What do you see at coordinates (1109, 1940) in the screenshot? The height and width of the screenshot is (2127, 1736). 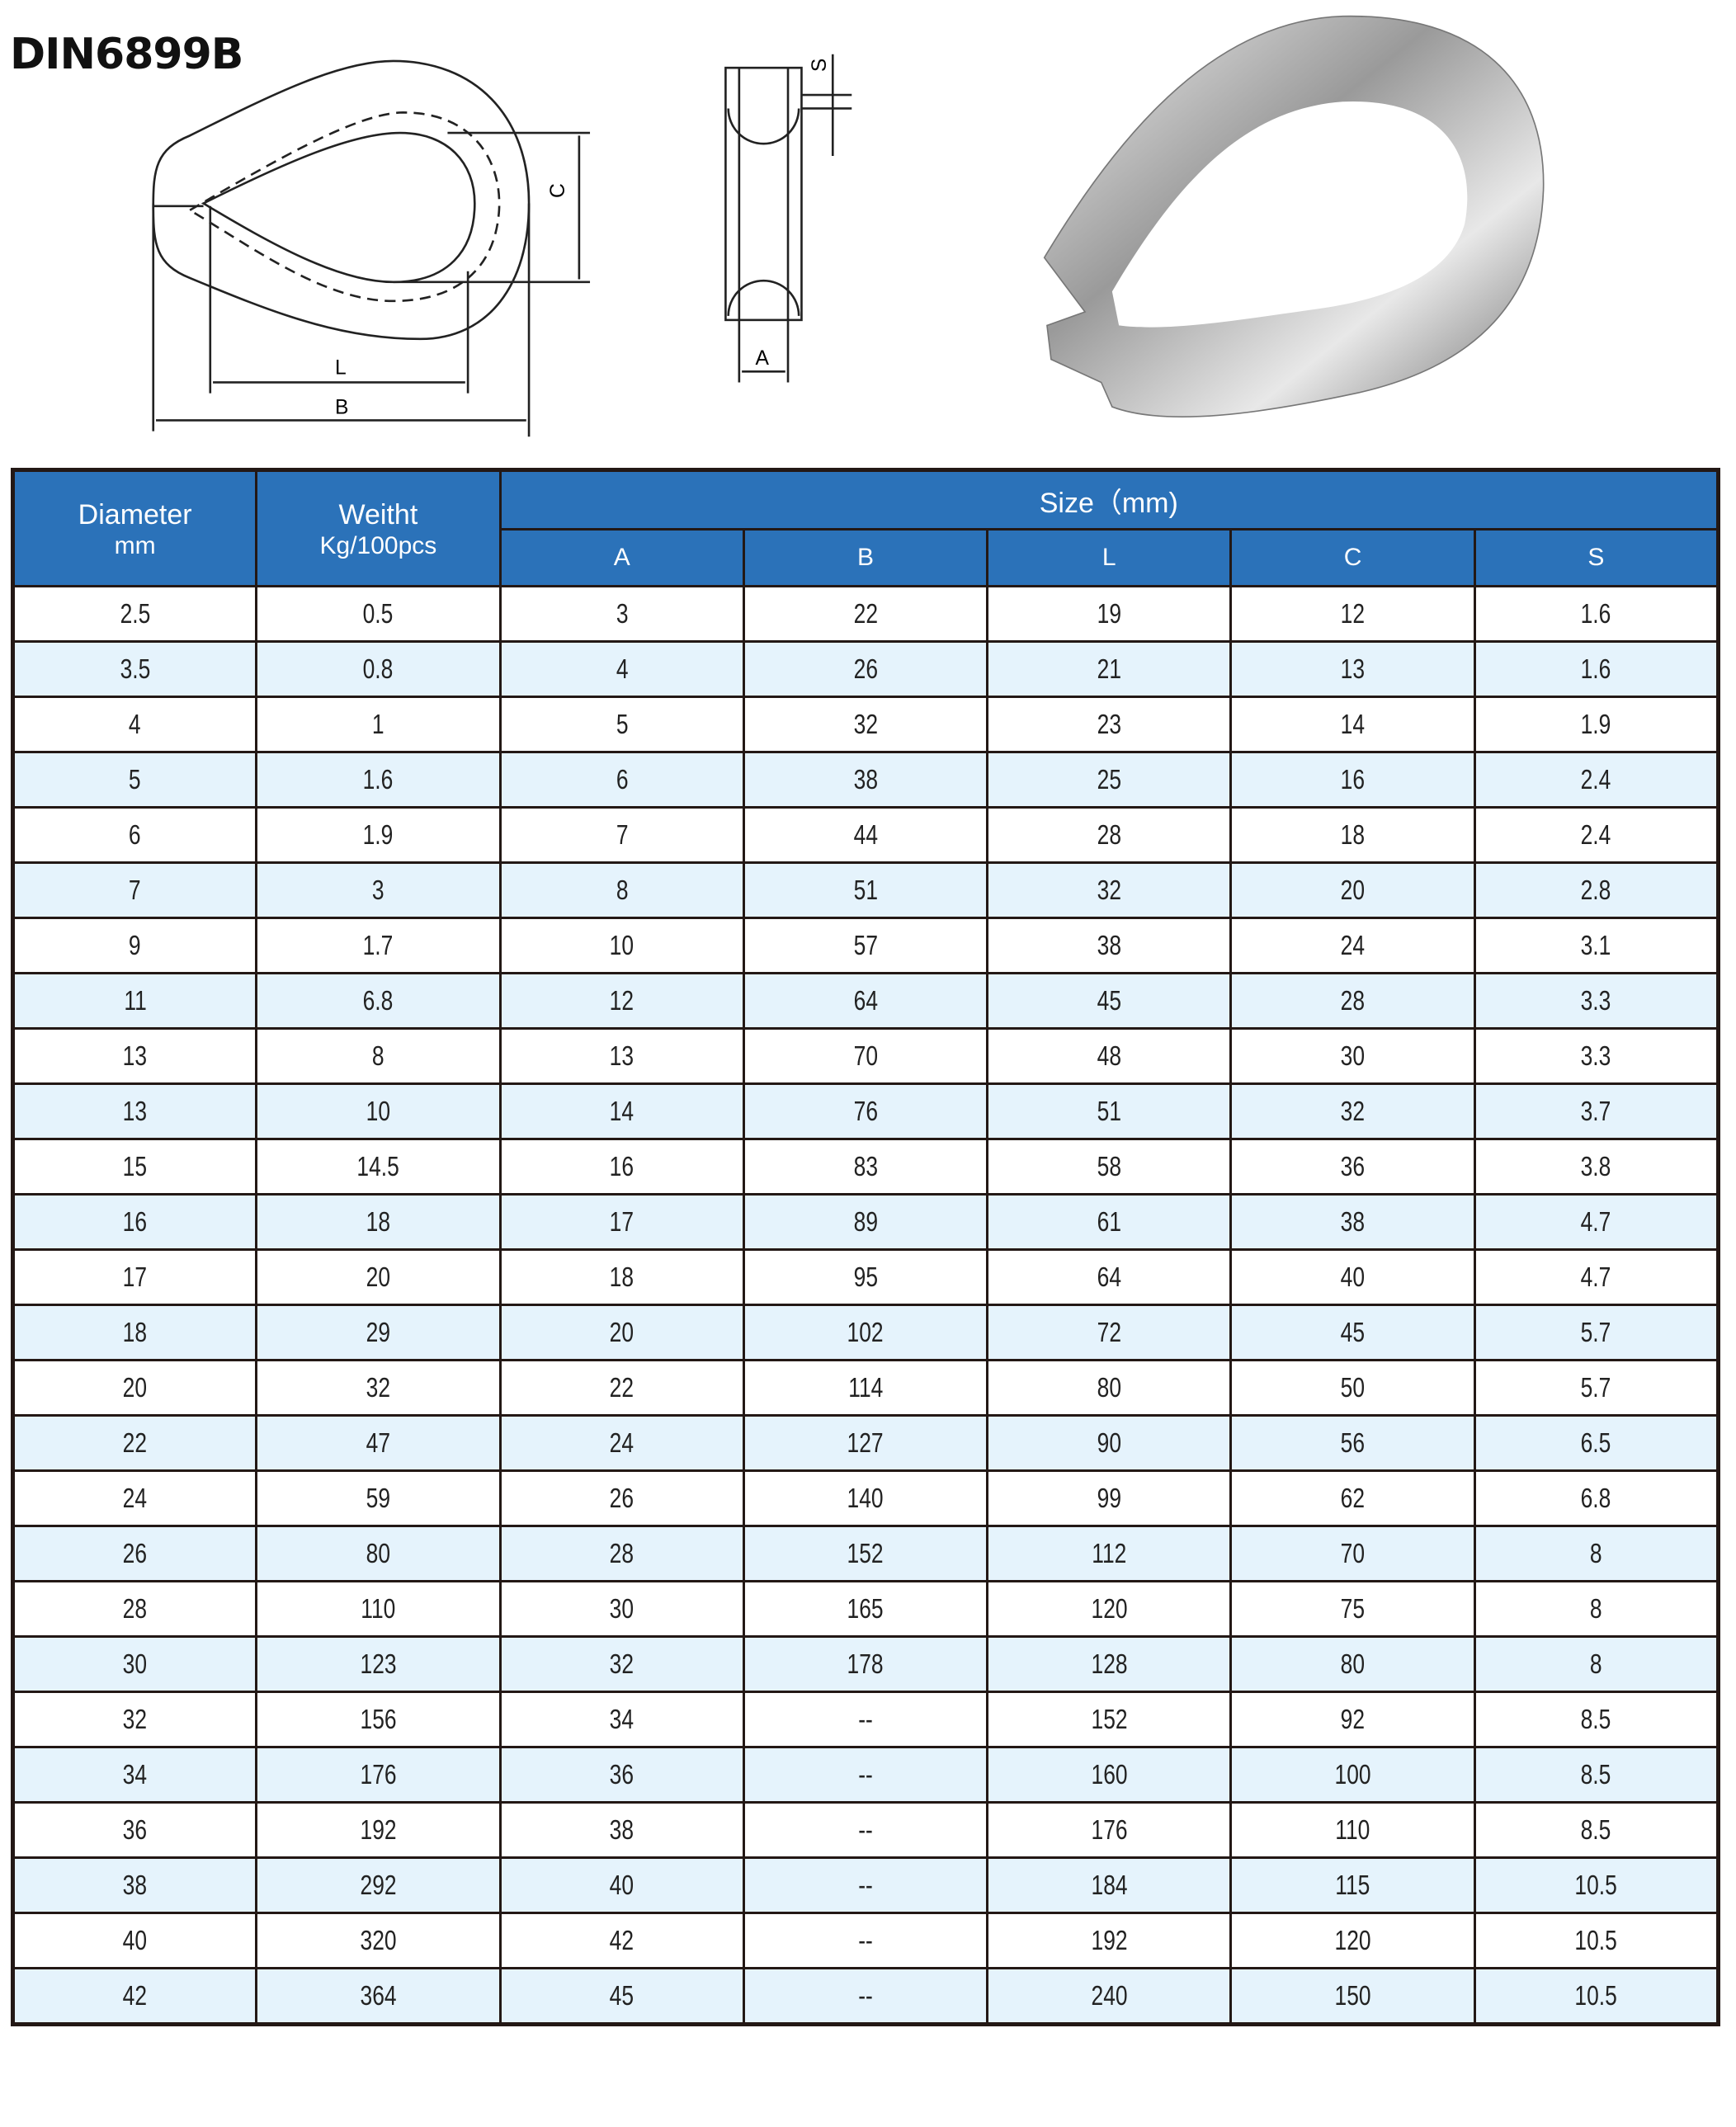 I see `cell-l: 192` at bounding box center [1109, 1940].